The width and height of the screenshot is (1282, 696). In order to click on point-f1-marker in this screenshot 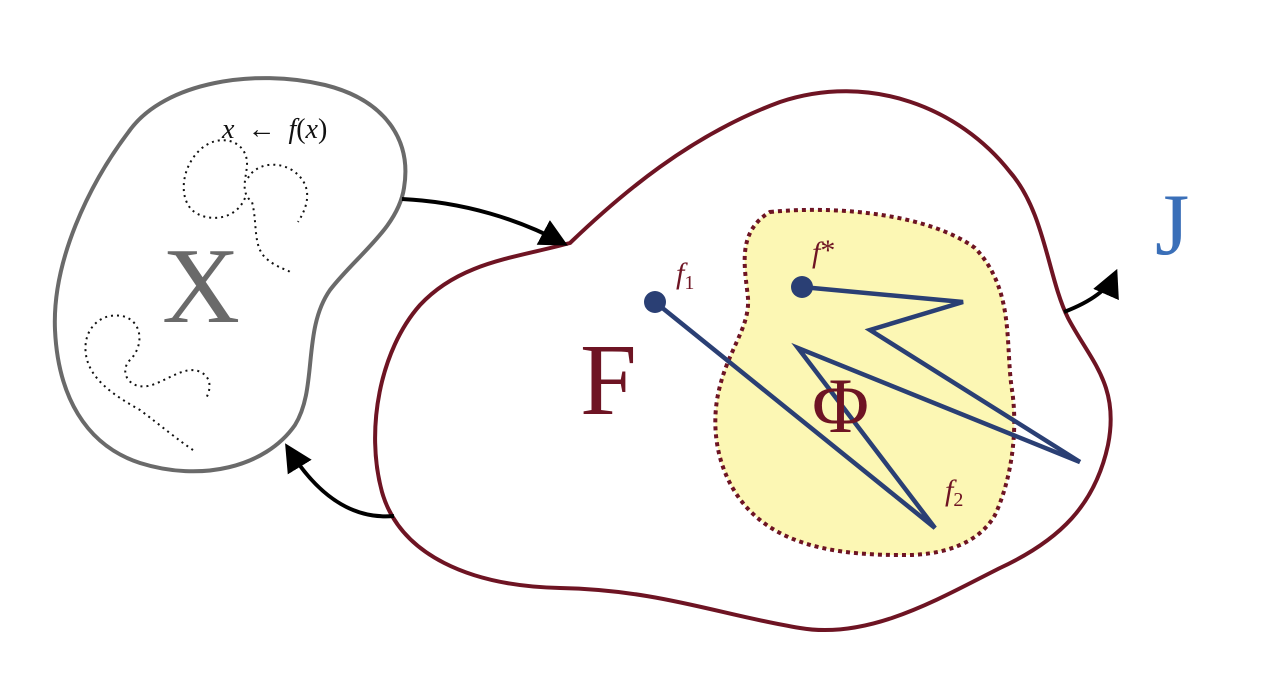, I will do `click(655, 302)`.